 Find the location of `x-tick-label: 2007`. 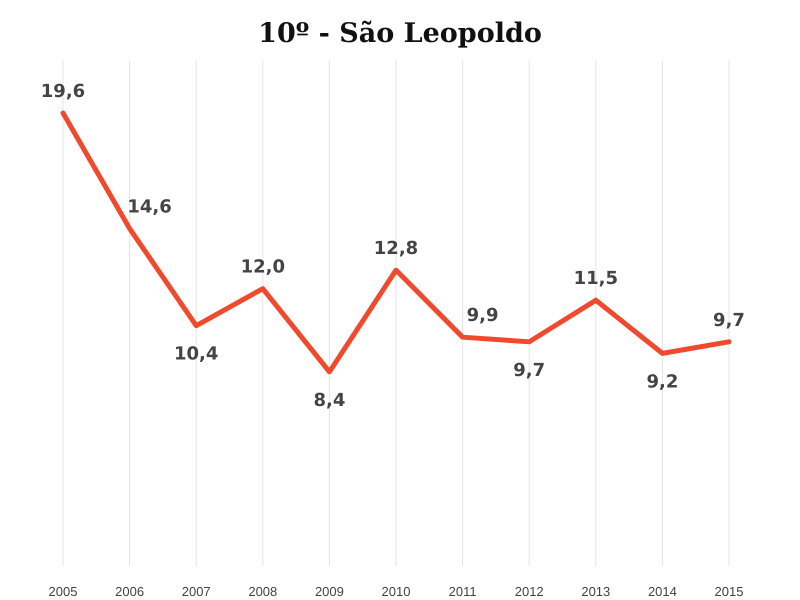

x-tick-label: 2007 is located at coordinates (196, 592).